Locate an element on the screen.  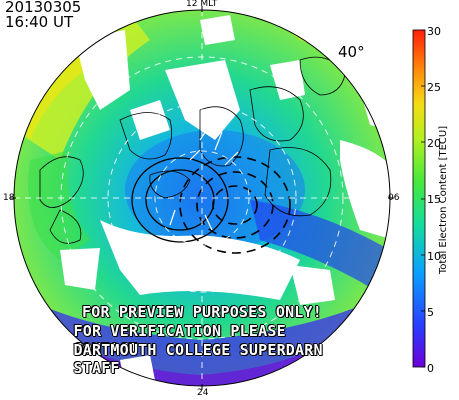
mlt-label-top: 12 MLT is located at coordinates (202, 4).